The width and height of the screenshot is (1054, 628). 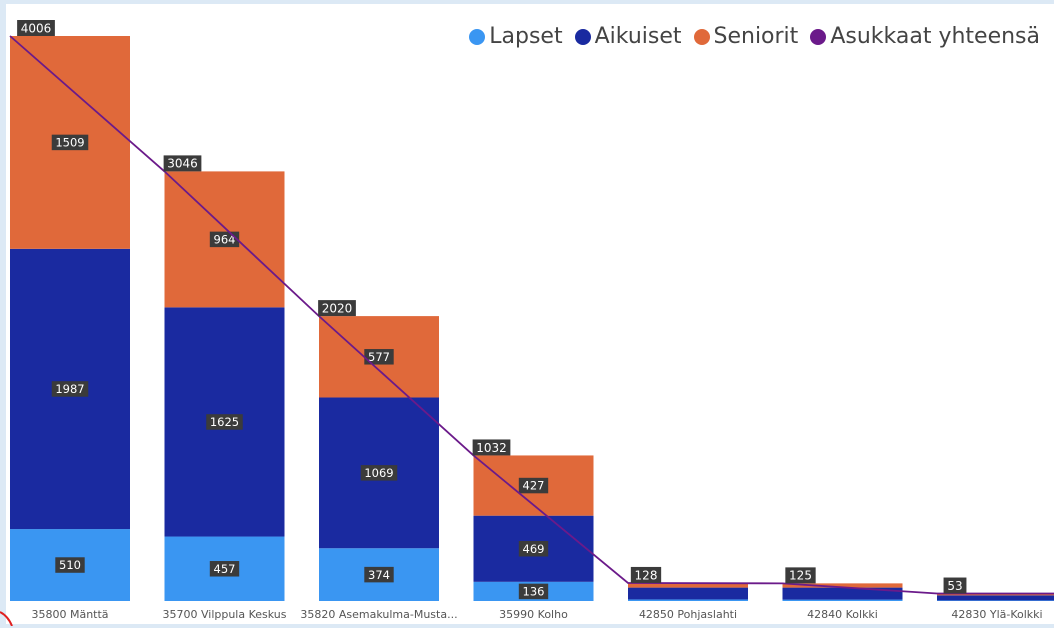 I want to click on total-label-1: 3046, so click(x=182, y=163).